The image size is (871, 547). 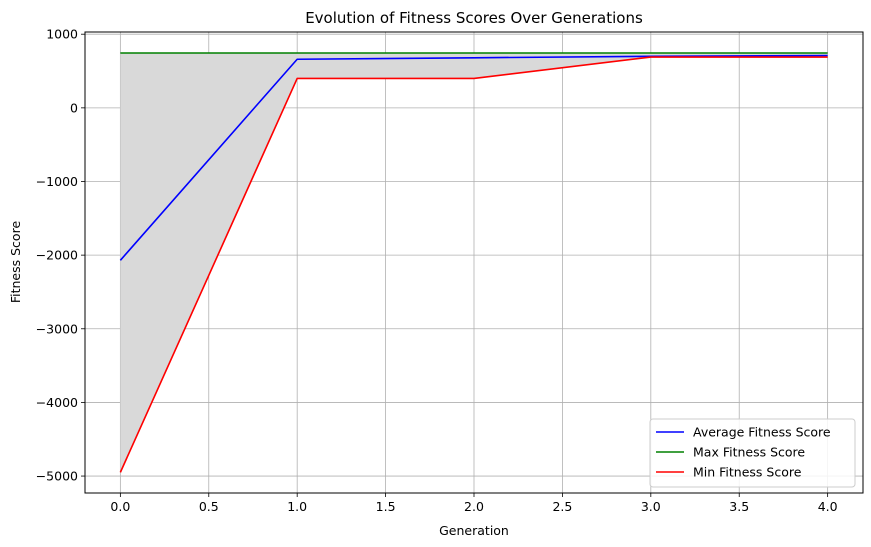 What do you see at coordinates (57, 255) in the screenshot?
I see `y-tick-label: −2000` at bounding box center [57, 255].